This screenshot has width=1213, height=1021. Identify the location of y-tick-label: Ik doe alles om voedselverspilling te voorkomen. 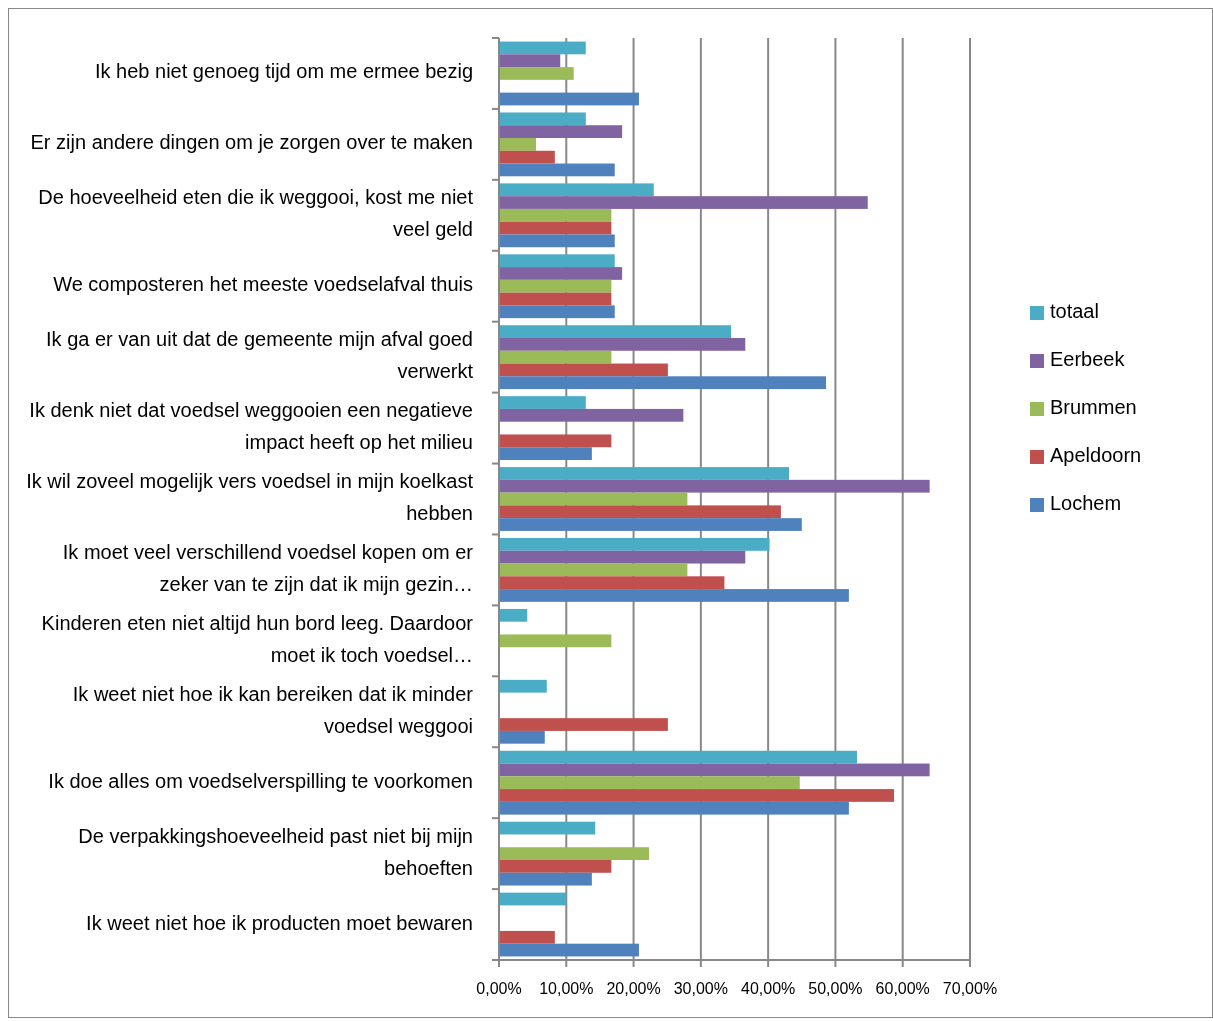
(260, 780).